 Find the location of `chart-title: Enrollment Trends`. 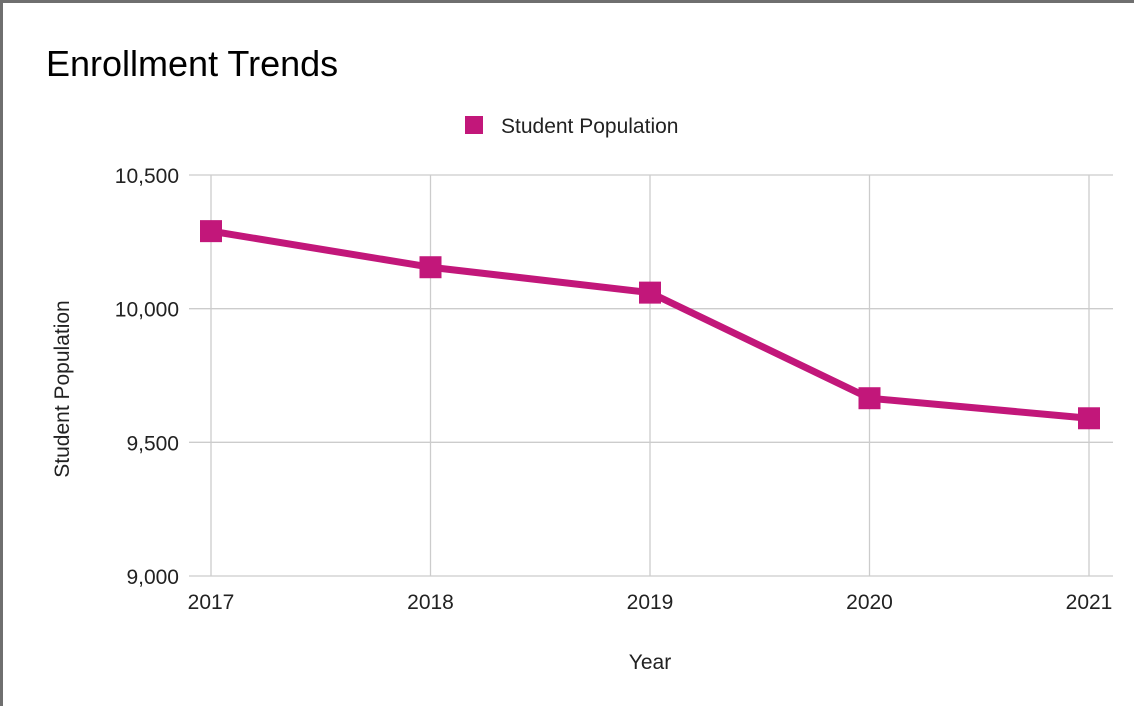

chart-title: Enrollment Trends is located at coordinates (192, 63).